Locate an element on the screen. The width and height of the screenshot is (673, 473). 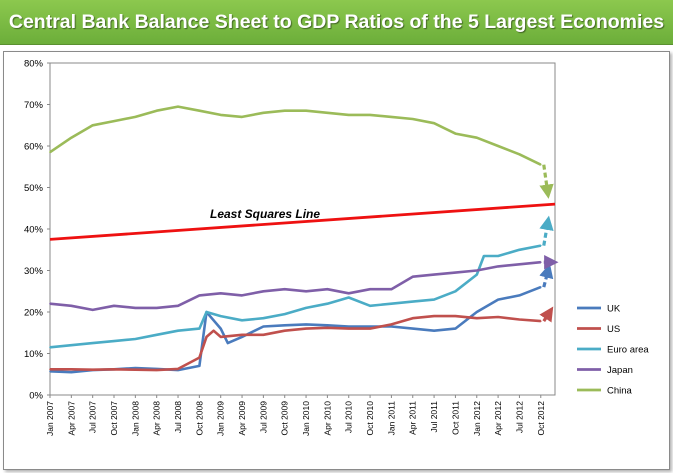
legend-label-japan: Japan is located at coordinates (620, 370).